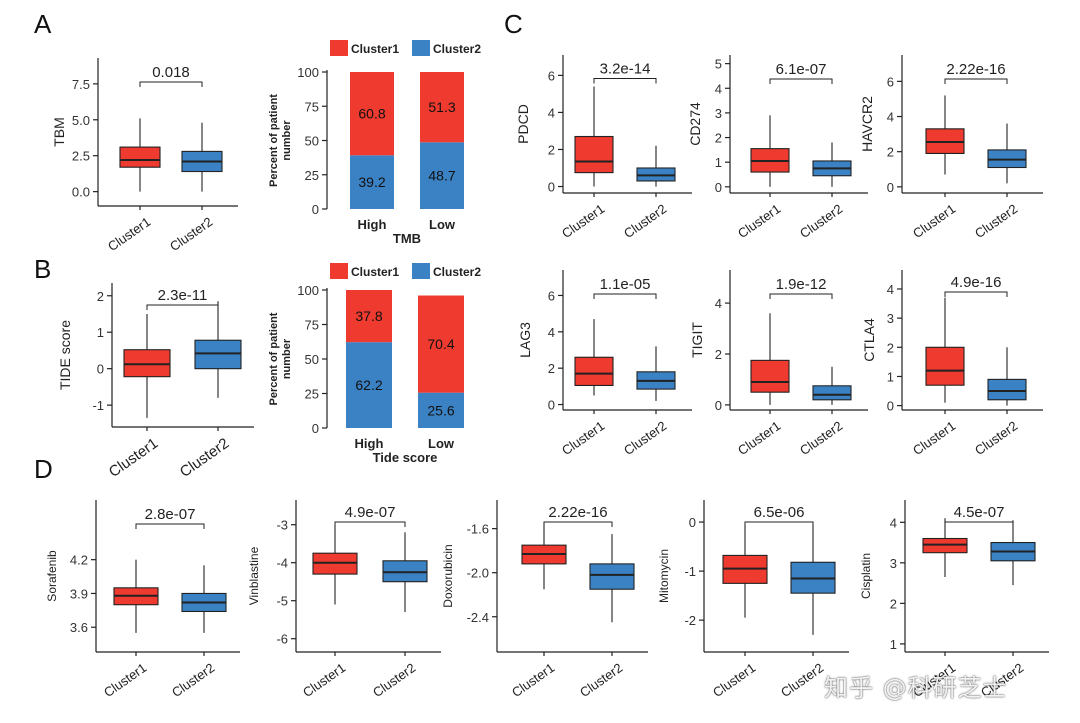 The width and height of the screenshot is (1080, 723). Describe the element at coordinates (170, 526) in the screenshot. I see `d-sorafenib-significance-bracket` at that location.